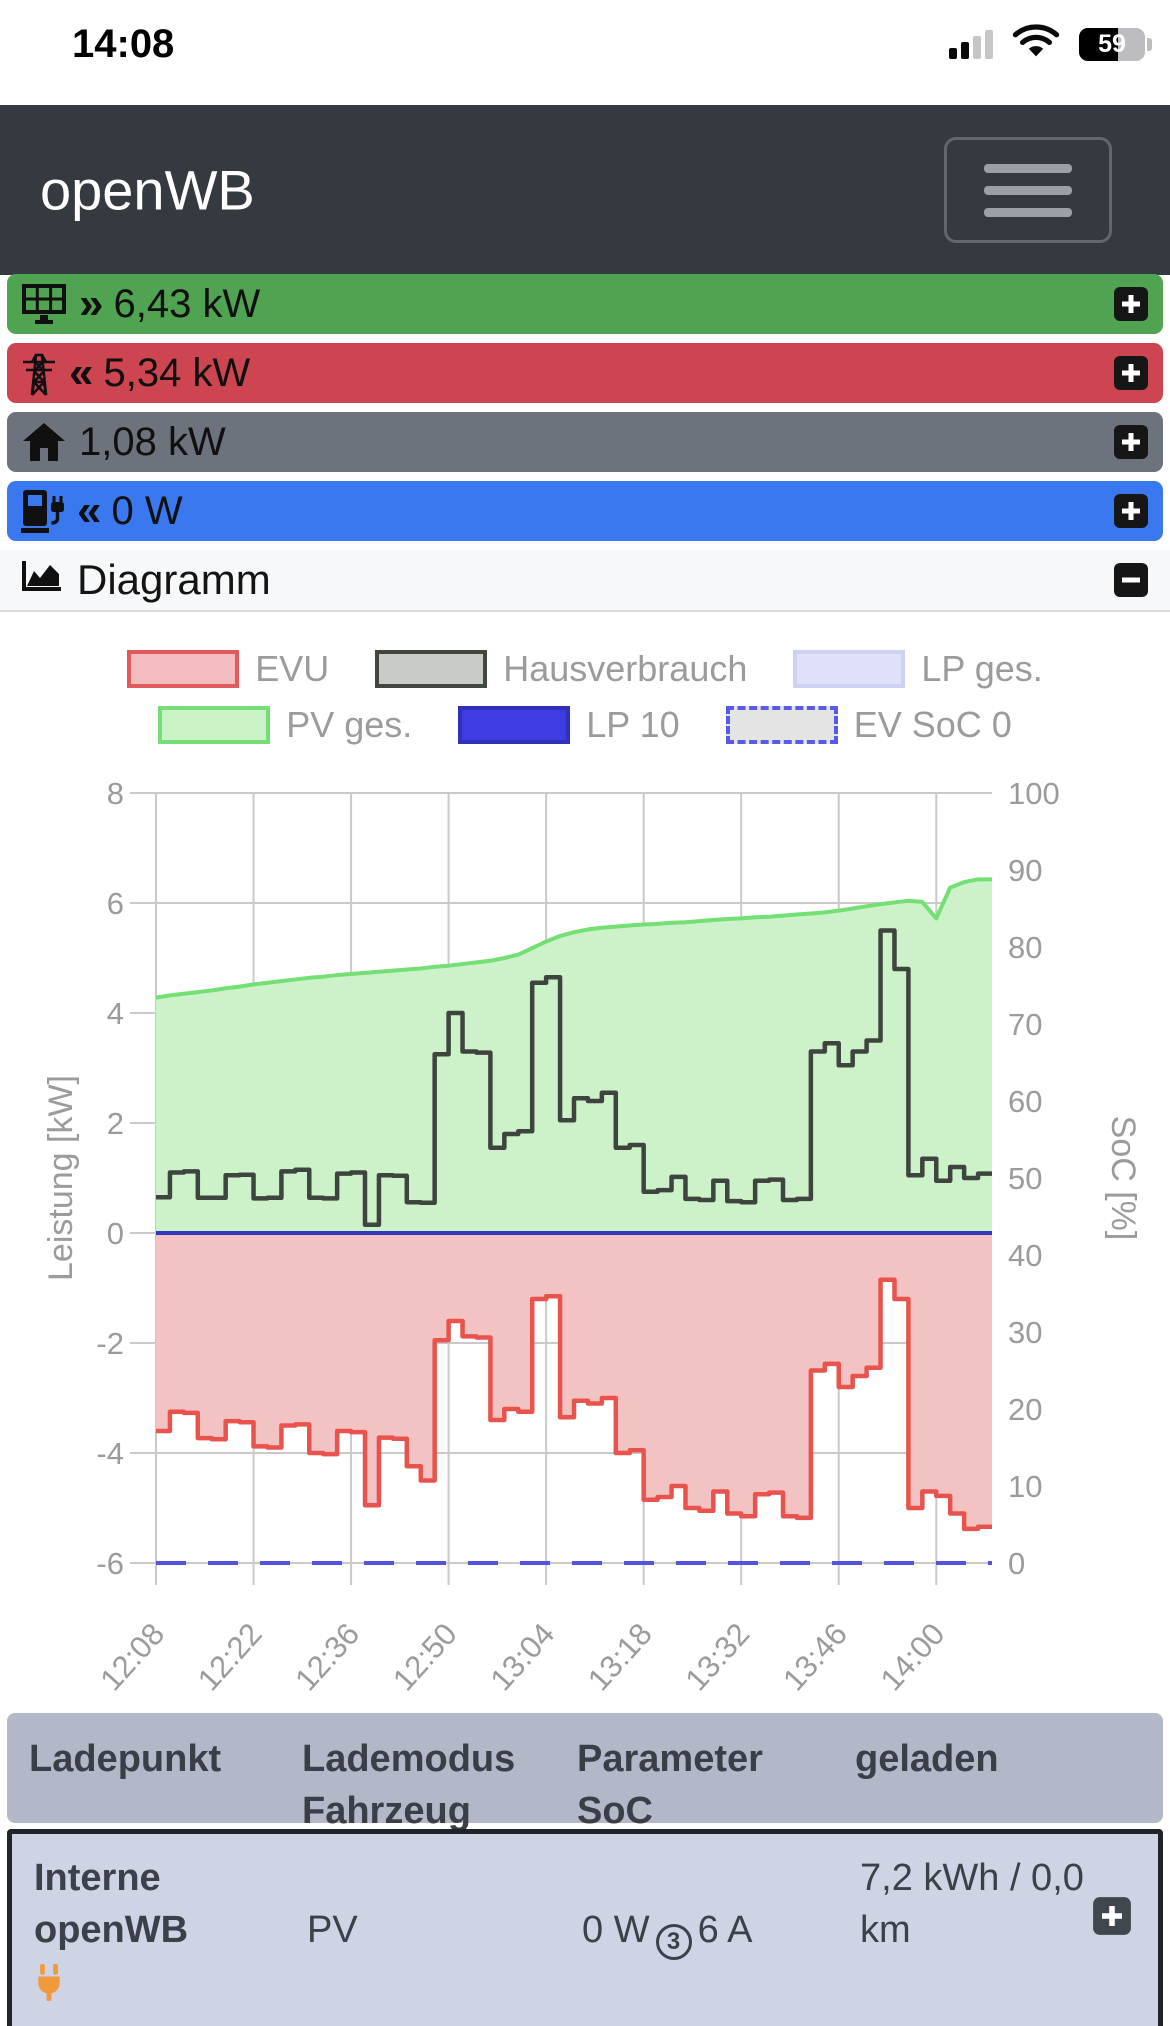 The width and height of the screenshot is (1170, 2026). What do you see at coordinates (425, 1656) in the screenshot?
I see `svg-text: 12:50` at bounding box center [425, 1656].